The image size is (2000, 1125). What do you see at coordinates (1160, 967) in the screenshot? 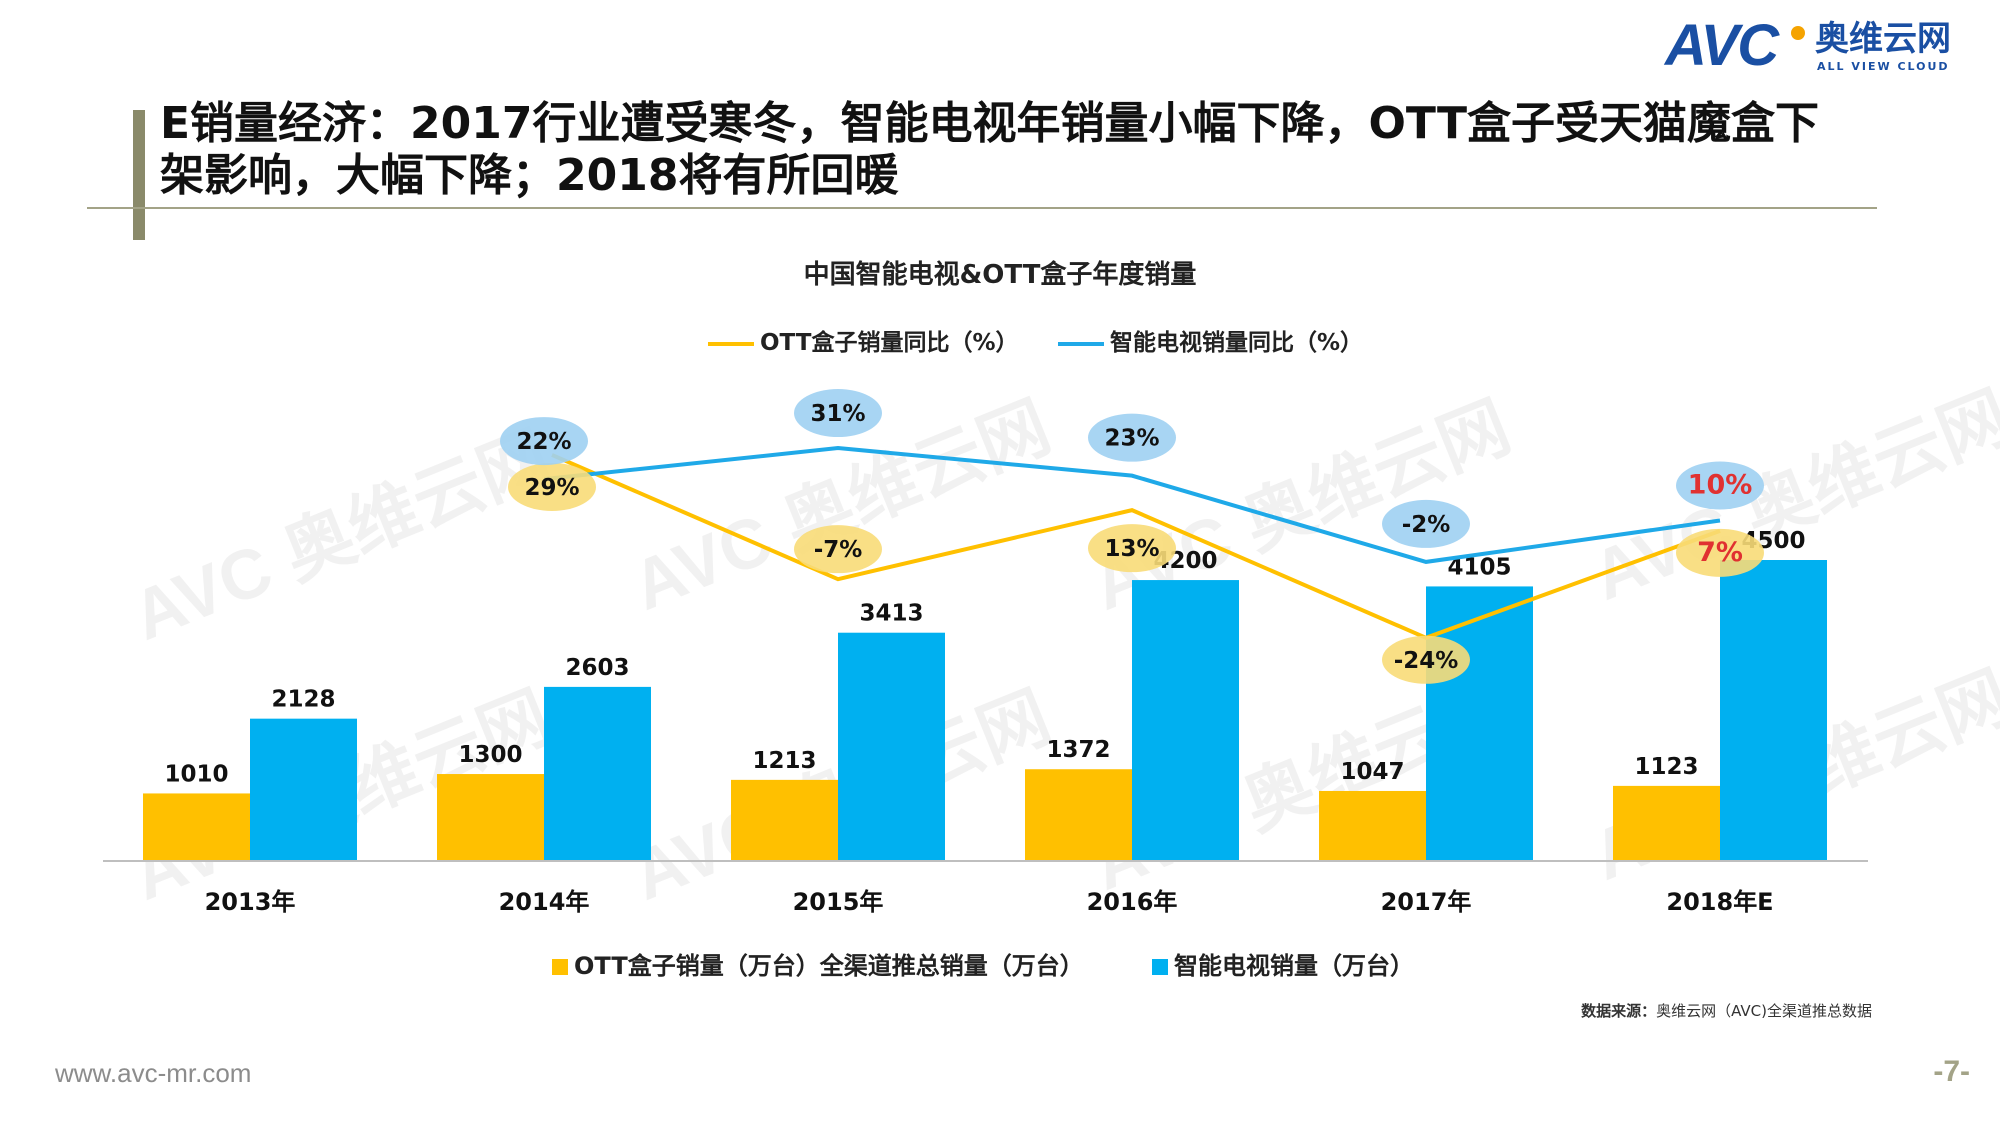
I see `legend-tv-sales-swatch` at bounding box center [1160, 967].